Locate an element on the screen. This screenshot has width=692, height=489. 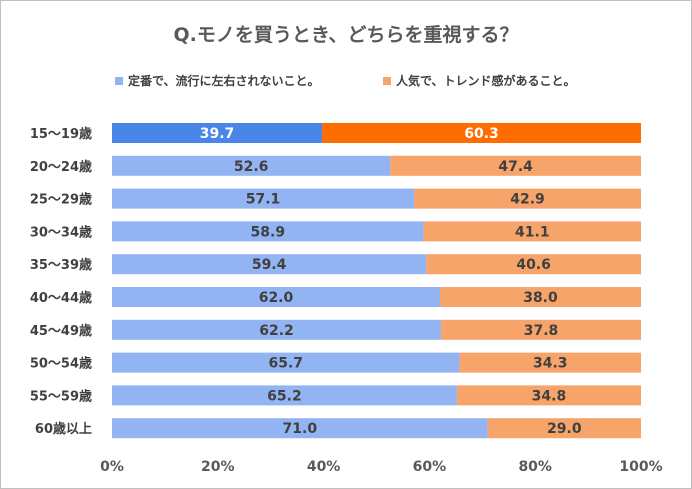
data-label-series-2: 29.0 is located at coordinates (564, 429).